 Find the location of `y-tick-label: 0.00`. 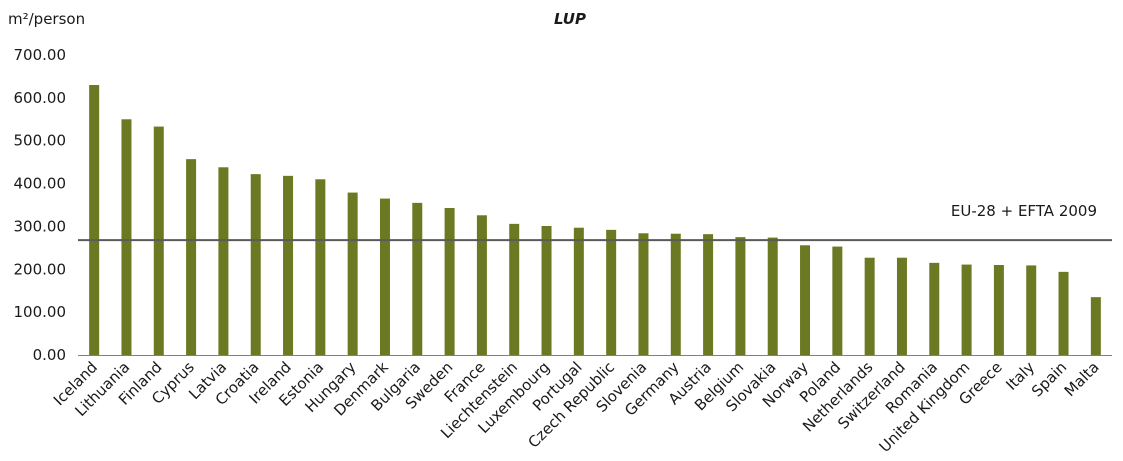

y-tick-label: 0.00 is located at coordinates (49, 355).